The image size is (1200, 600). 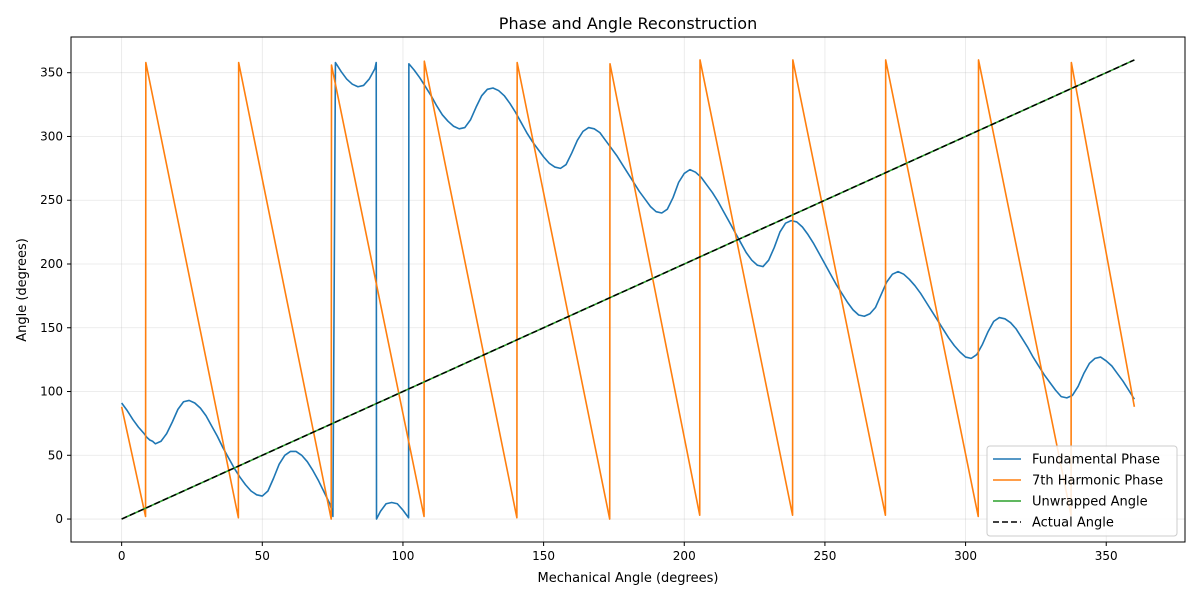 I want to click on y-tick-label: 100, so click(x=51, y=392).